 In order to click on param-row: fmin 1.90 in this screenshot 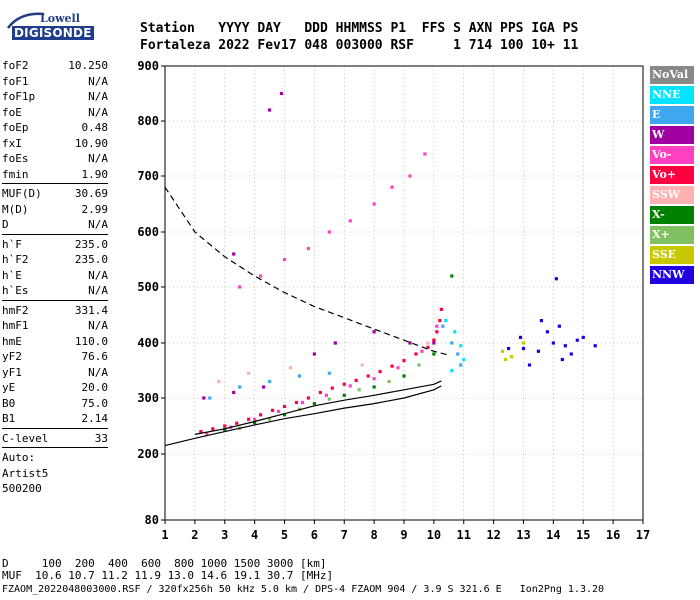, I will do `click(55, 175)`.